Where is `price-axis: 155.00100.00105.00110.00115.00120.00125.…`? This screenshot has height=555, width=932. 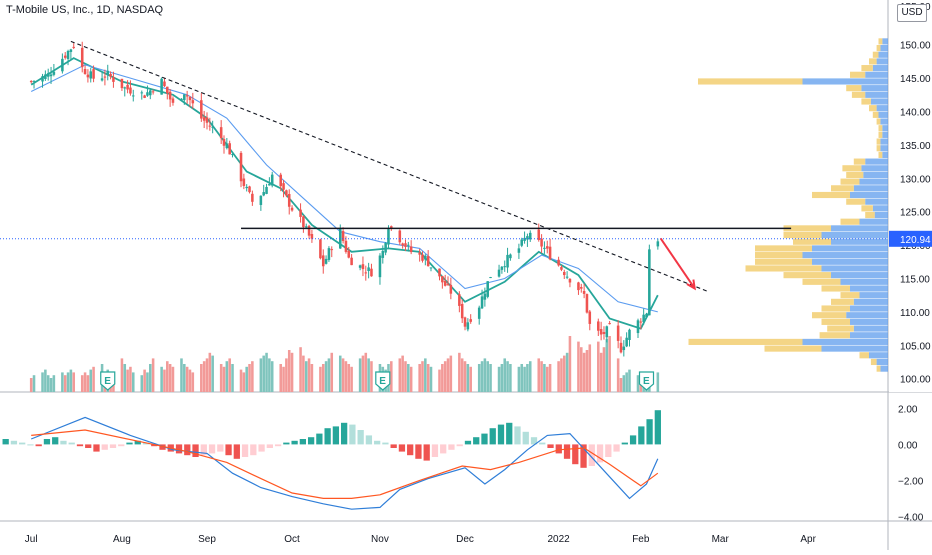 price-axis: 155.00100.00105.00110.00115.00120.00125.… is located at coordinates (910, 196).